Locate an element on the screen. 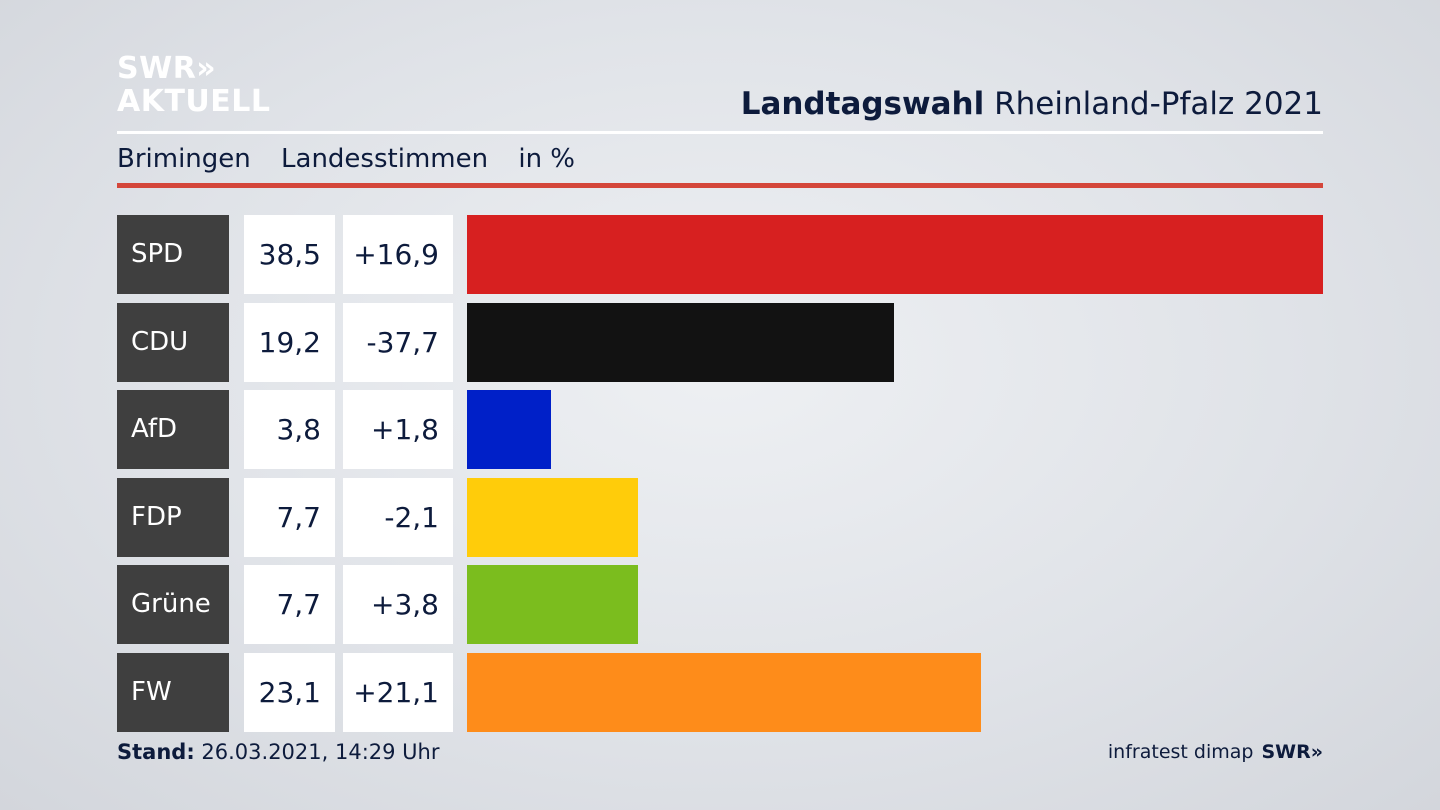  logo-line-1: SWR» is located at coordinates (167, 68).